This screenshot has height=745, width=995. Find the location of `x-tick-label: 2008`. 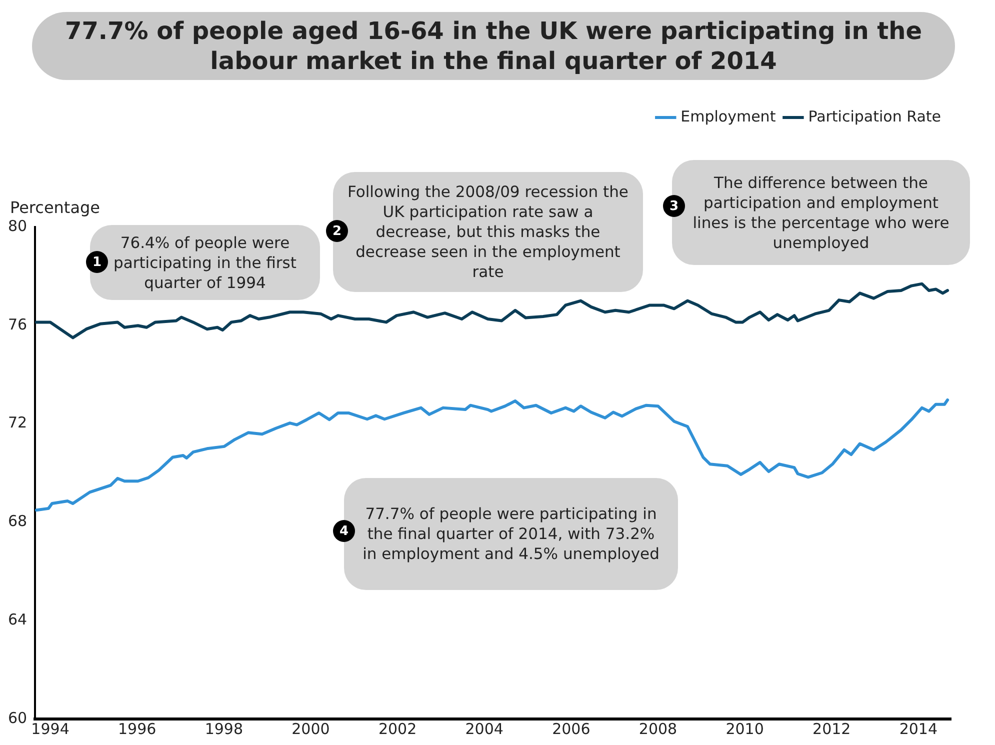

x-tick-label: 2008 is located at coordinates (658, 729).